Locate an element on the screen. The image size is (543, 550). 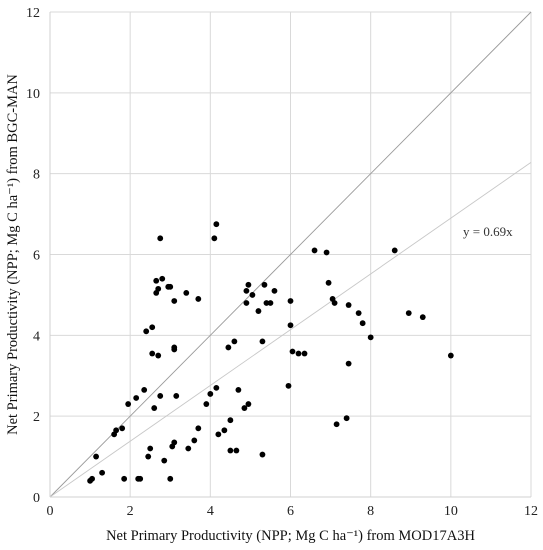
x-tick-label: 6 is located at coordinates (290, 511).